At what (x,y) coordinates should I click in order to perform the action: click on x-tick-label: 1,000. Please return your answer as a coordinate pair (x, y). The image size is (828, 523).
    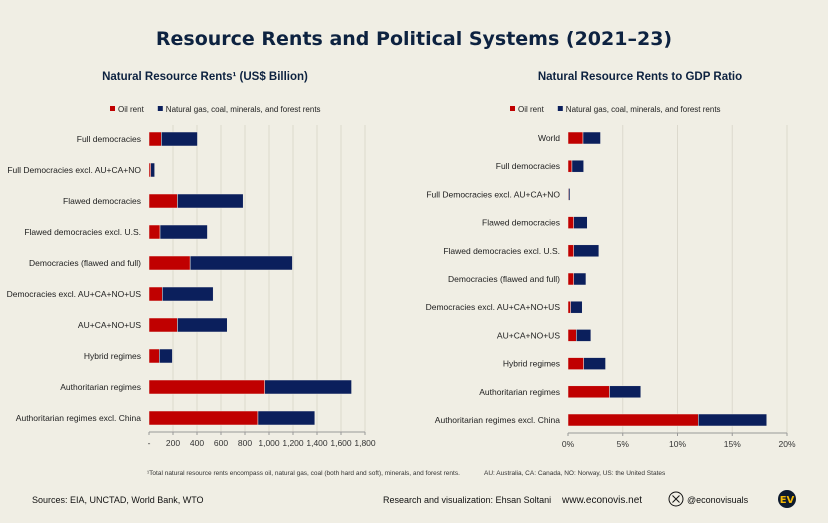
    Looking at the image, I should click on (269, 443).